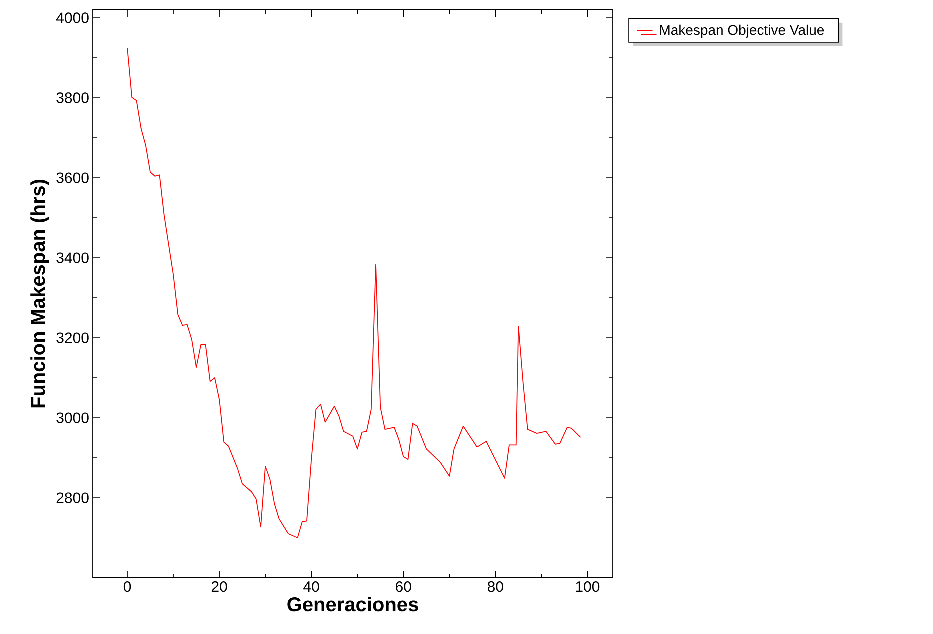 The height and width of the screenshot is (634, 933). What do you see at coordinates (220, 587) in the screenshot?
I see `x-tick-label: 20` at bounding box center [220, 587].